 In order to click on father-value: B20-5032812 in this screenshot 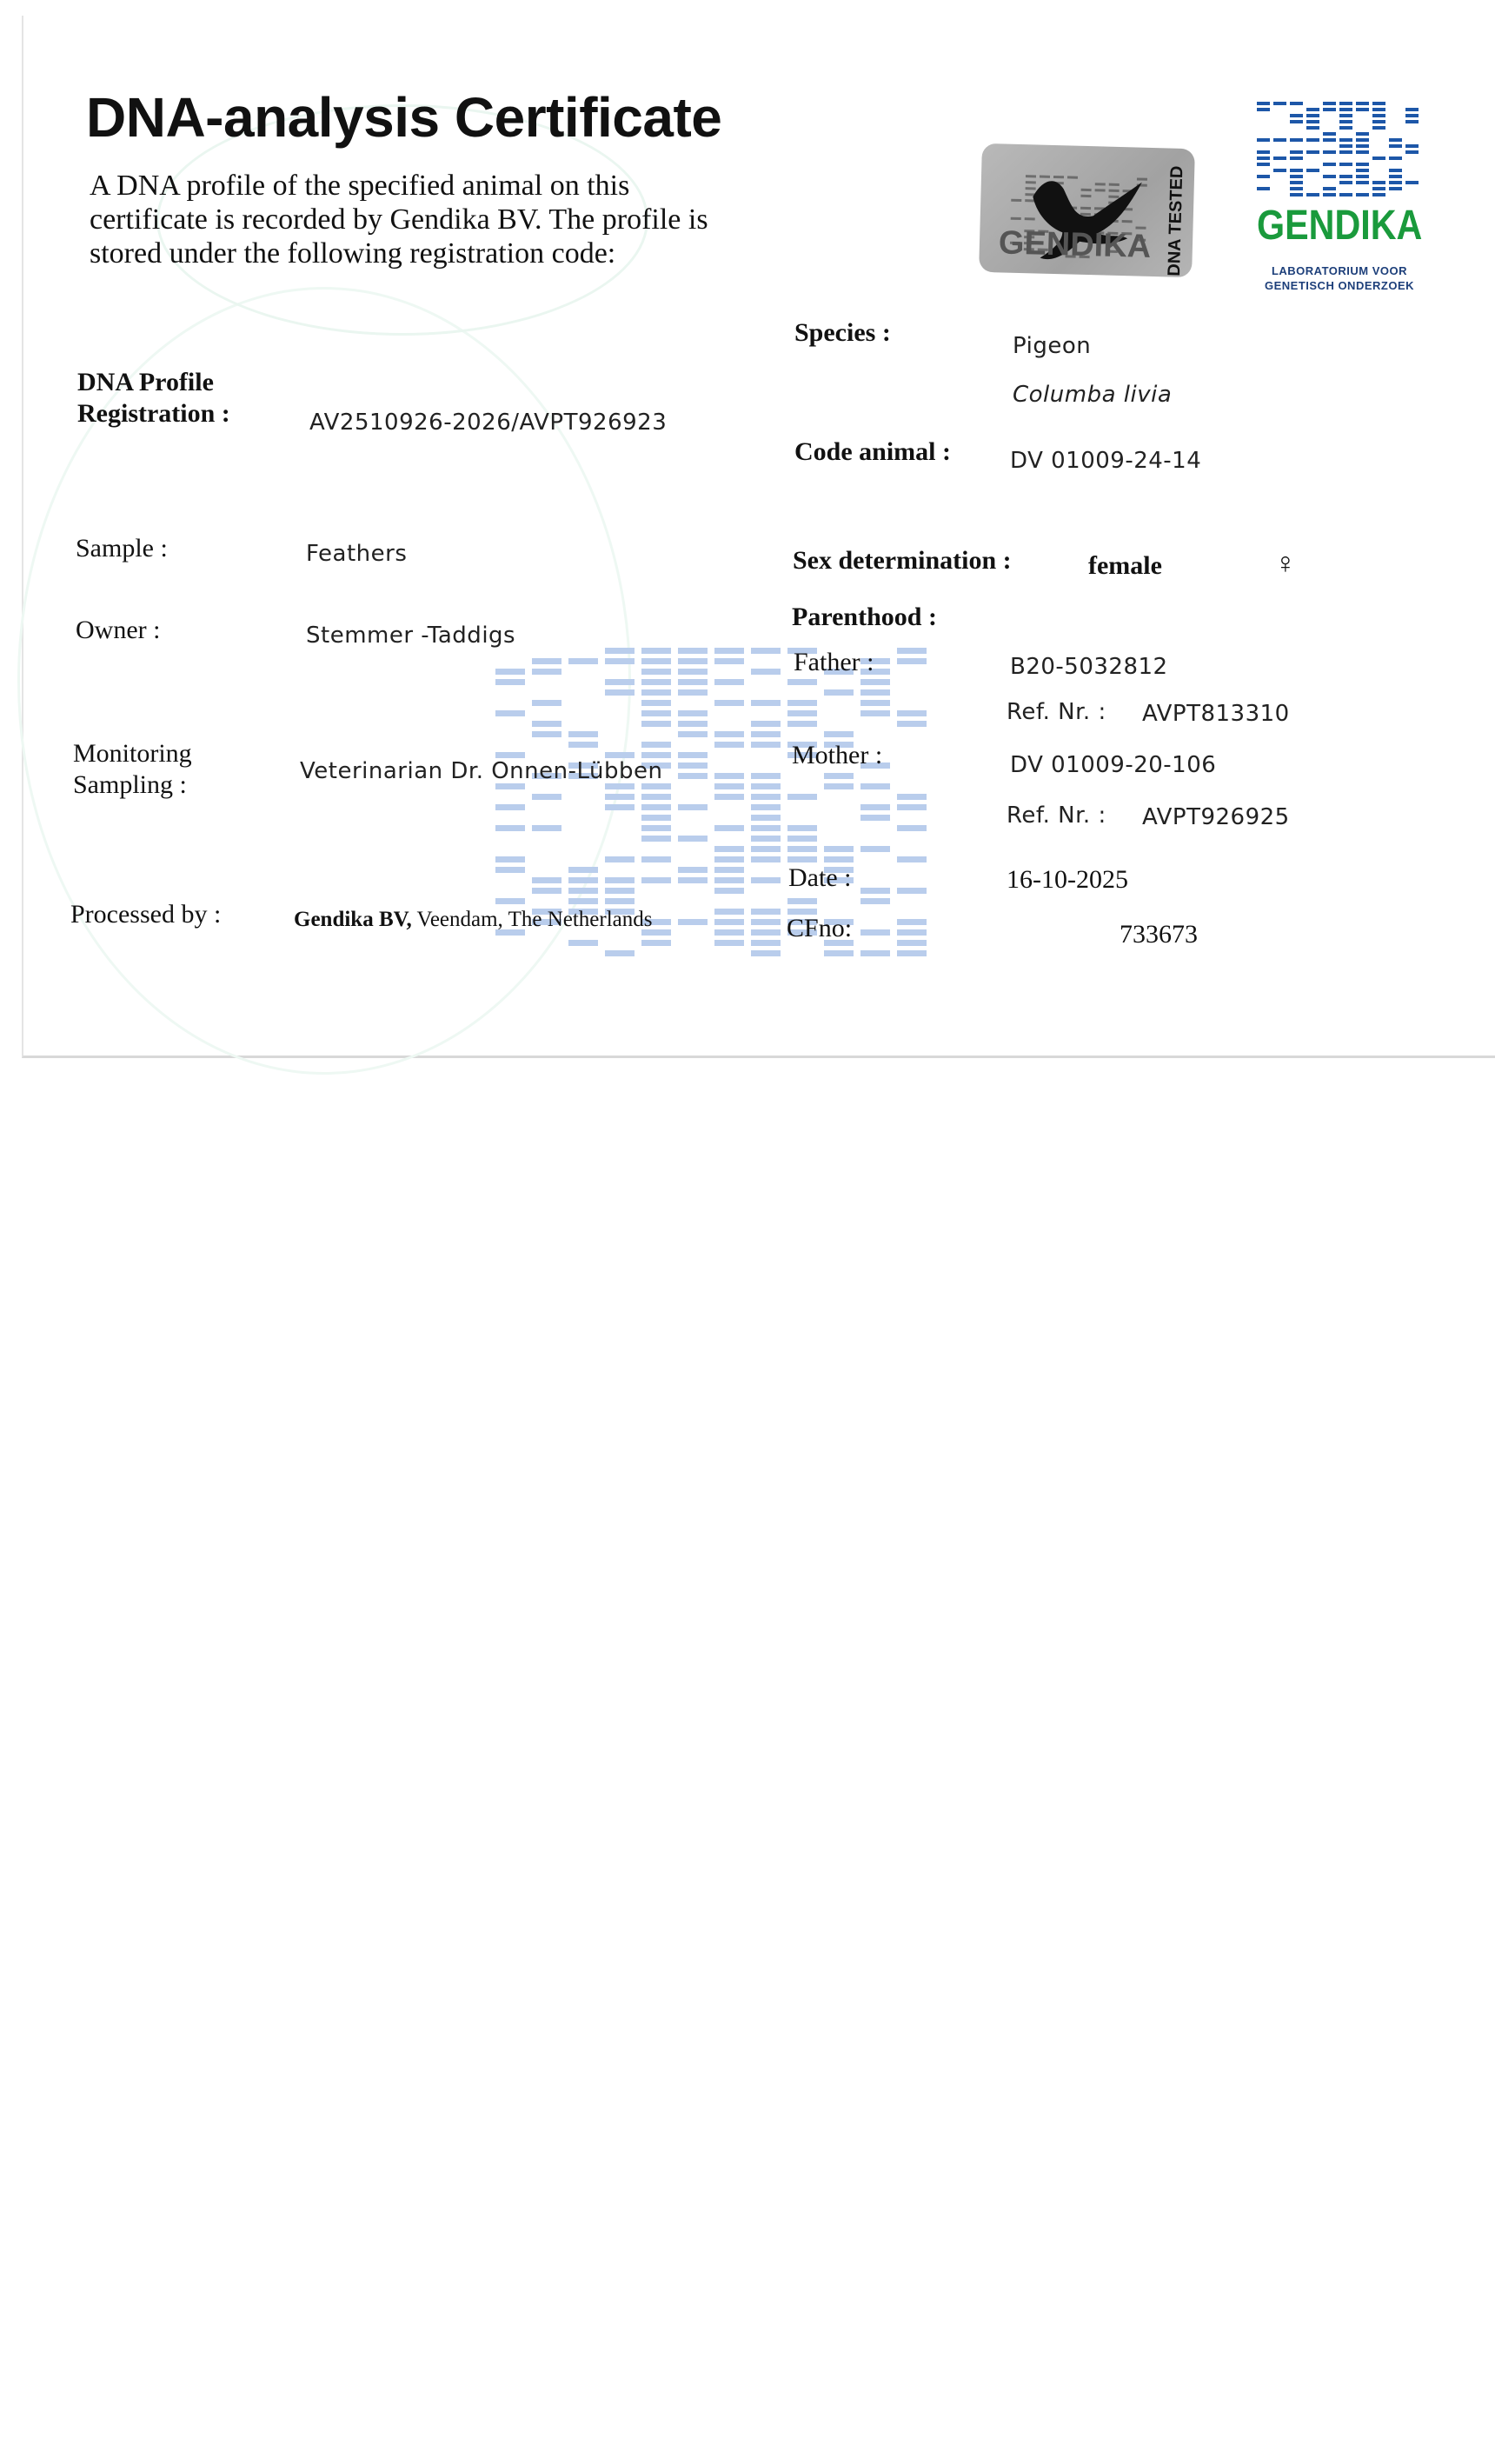, I will do `click(1089, 667)`.